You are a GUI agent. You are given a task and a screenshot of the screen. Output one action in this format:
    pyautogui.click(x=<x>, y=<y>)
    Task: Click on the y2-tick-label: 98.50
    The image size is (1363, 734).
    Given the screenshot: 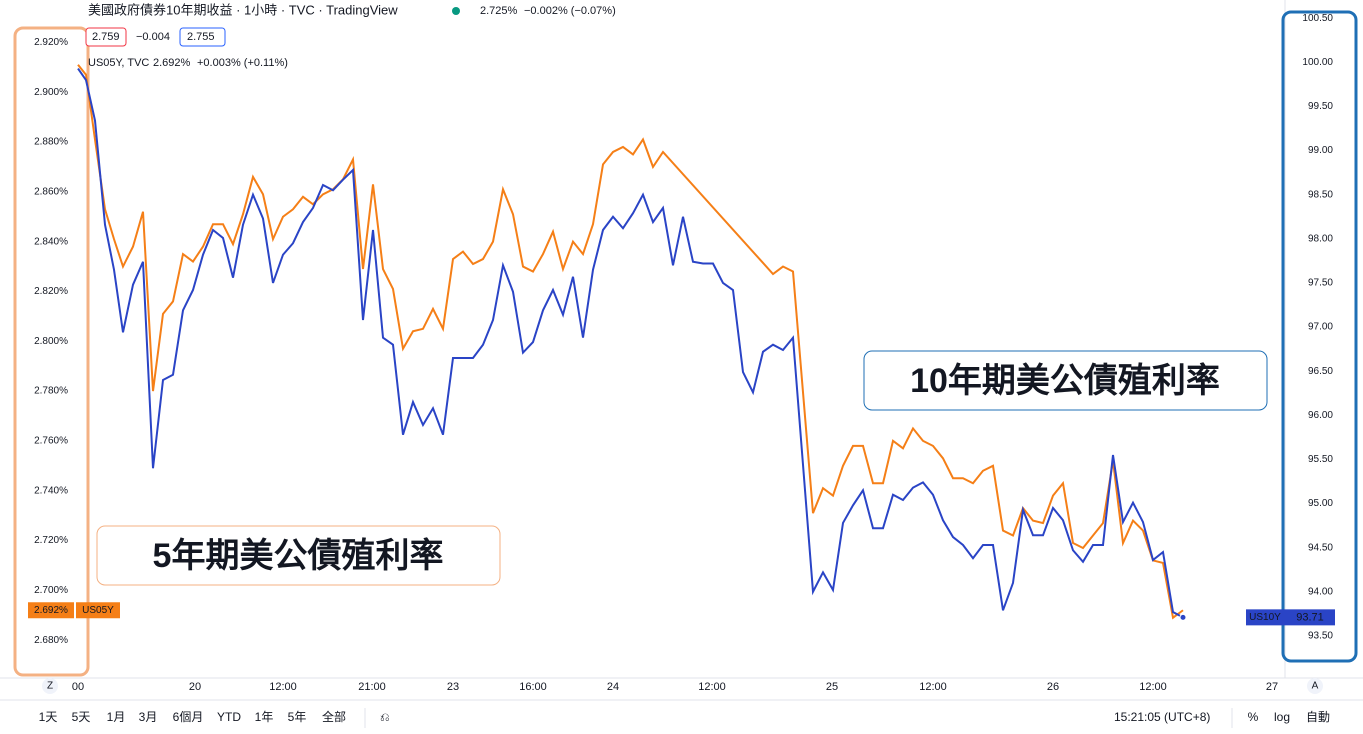 What is the action you would take?
    pyautogui.click(x=1320, y=194)
    